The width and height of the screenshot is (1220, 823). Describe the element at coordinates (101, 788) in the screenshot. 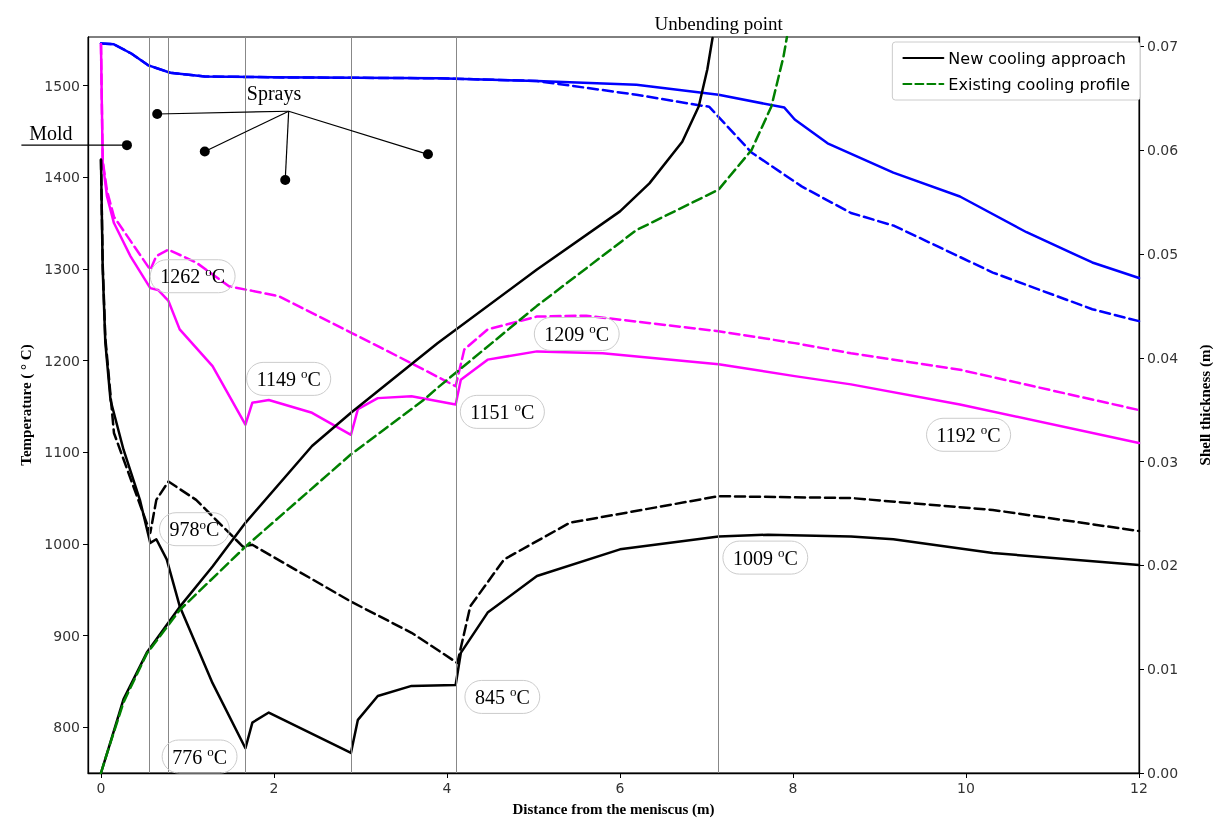

I see `x-tick-label: 0` at that location.